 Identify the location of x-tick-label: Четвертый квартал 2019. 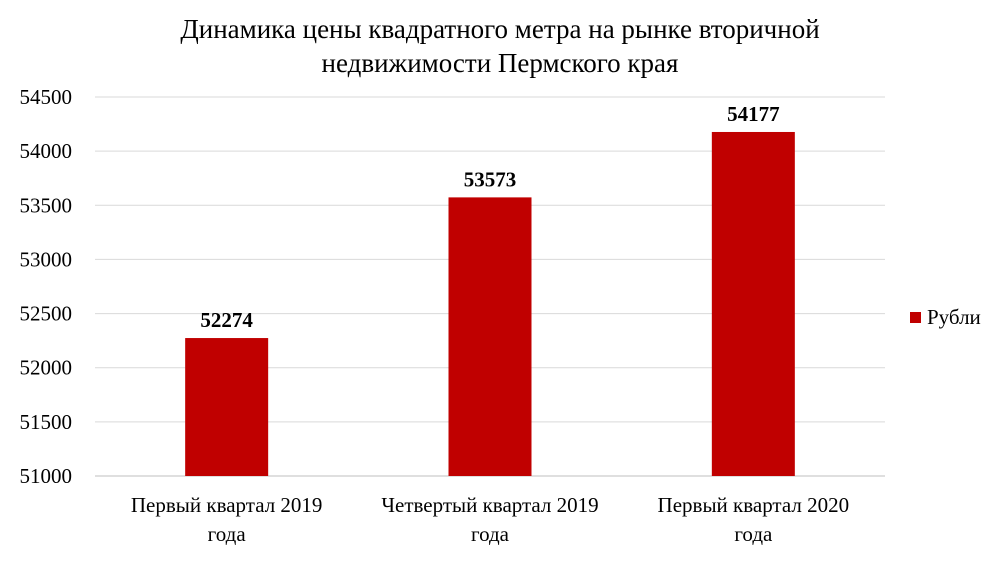
(489, 505).